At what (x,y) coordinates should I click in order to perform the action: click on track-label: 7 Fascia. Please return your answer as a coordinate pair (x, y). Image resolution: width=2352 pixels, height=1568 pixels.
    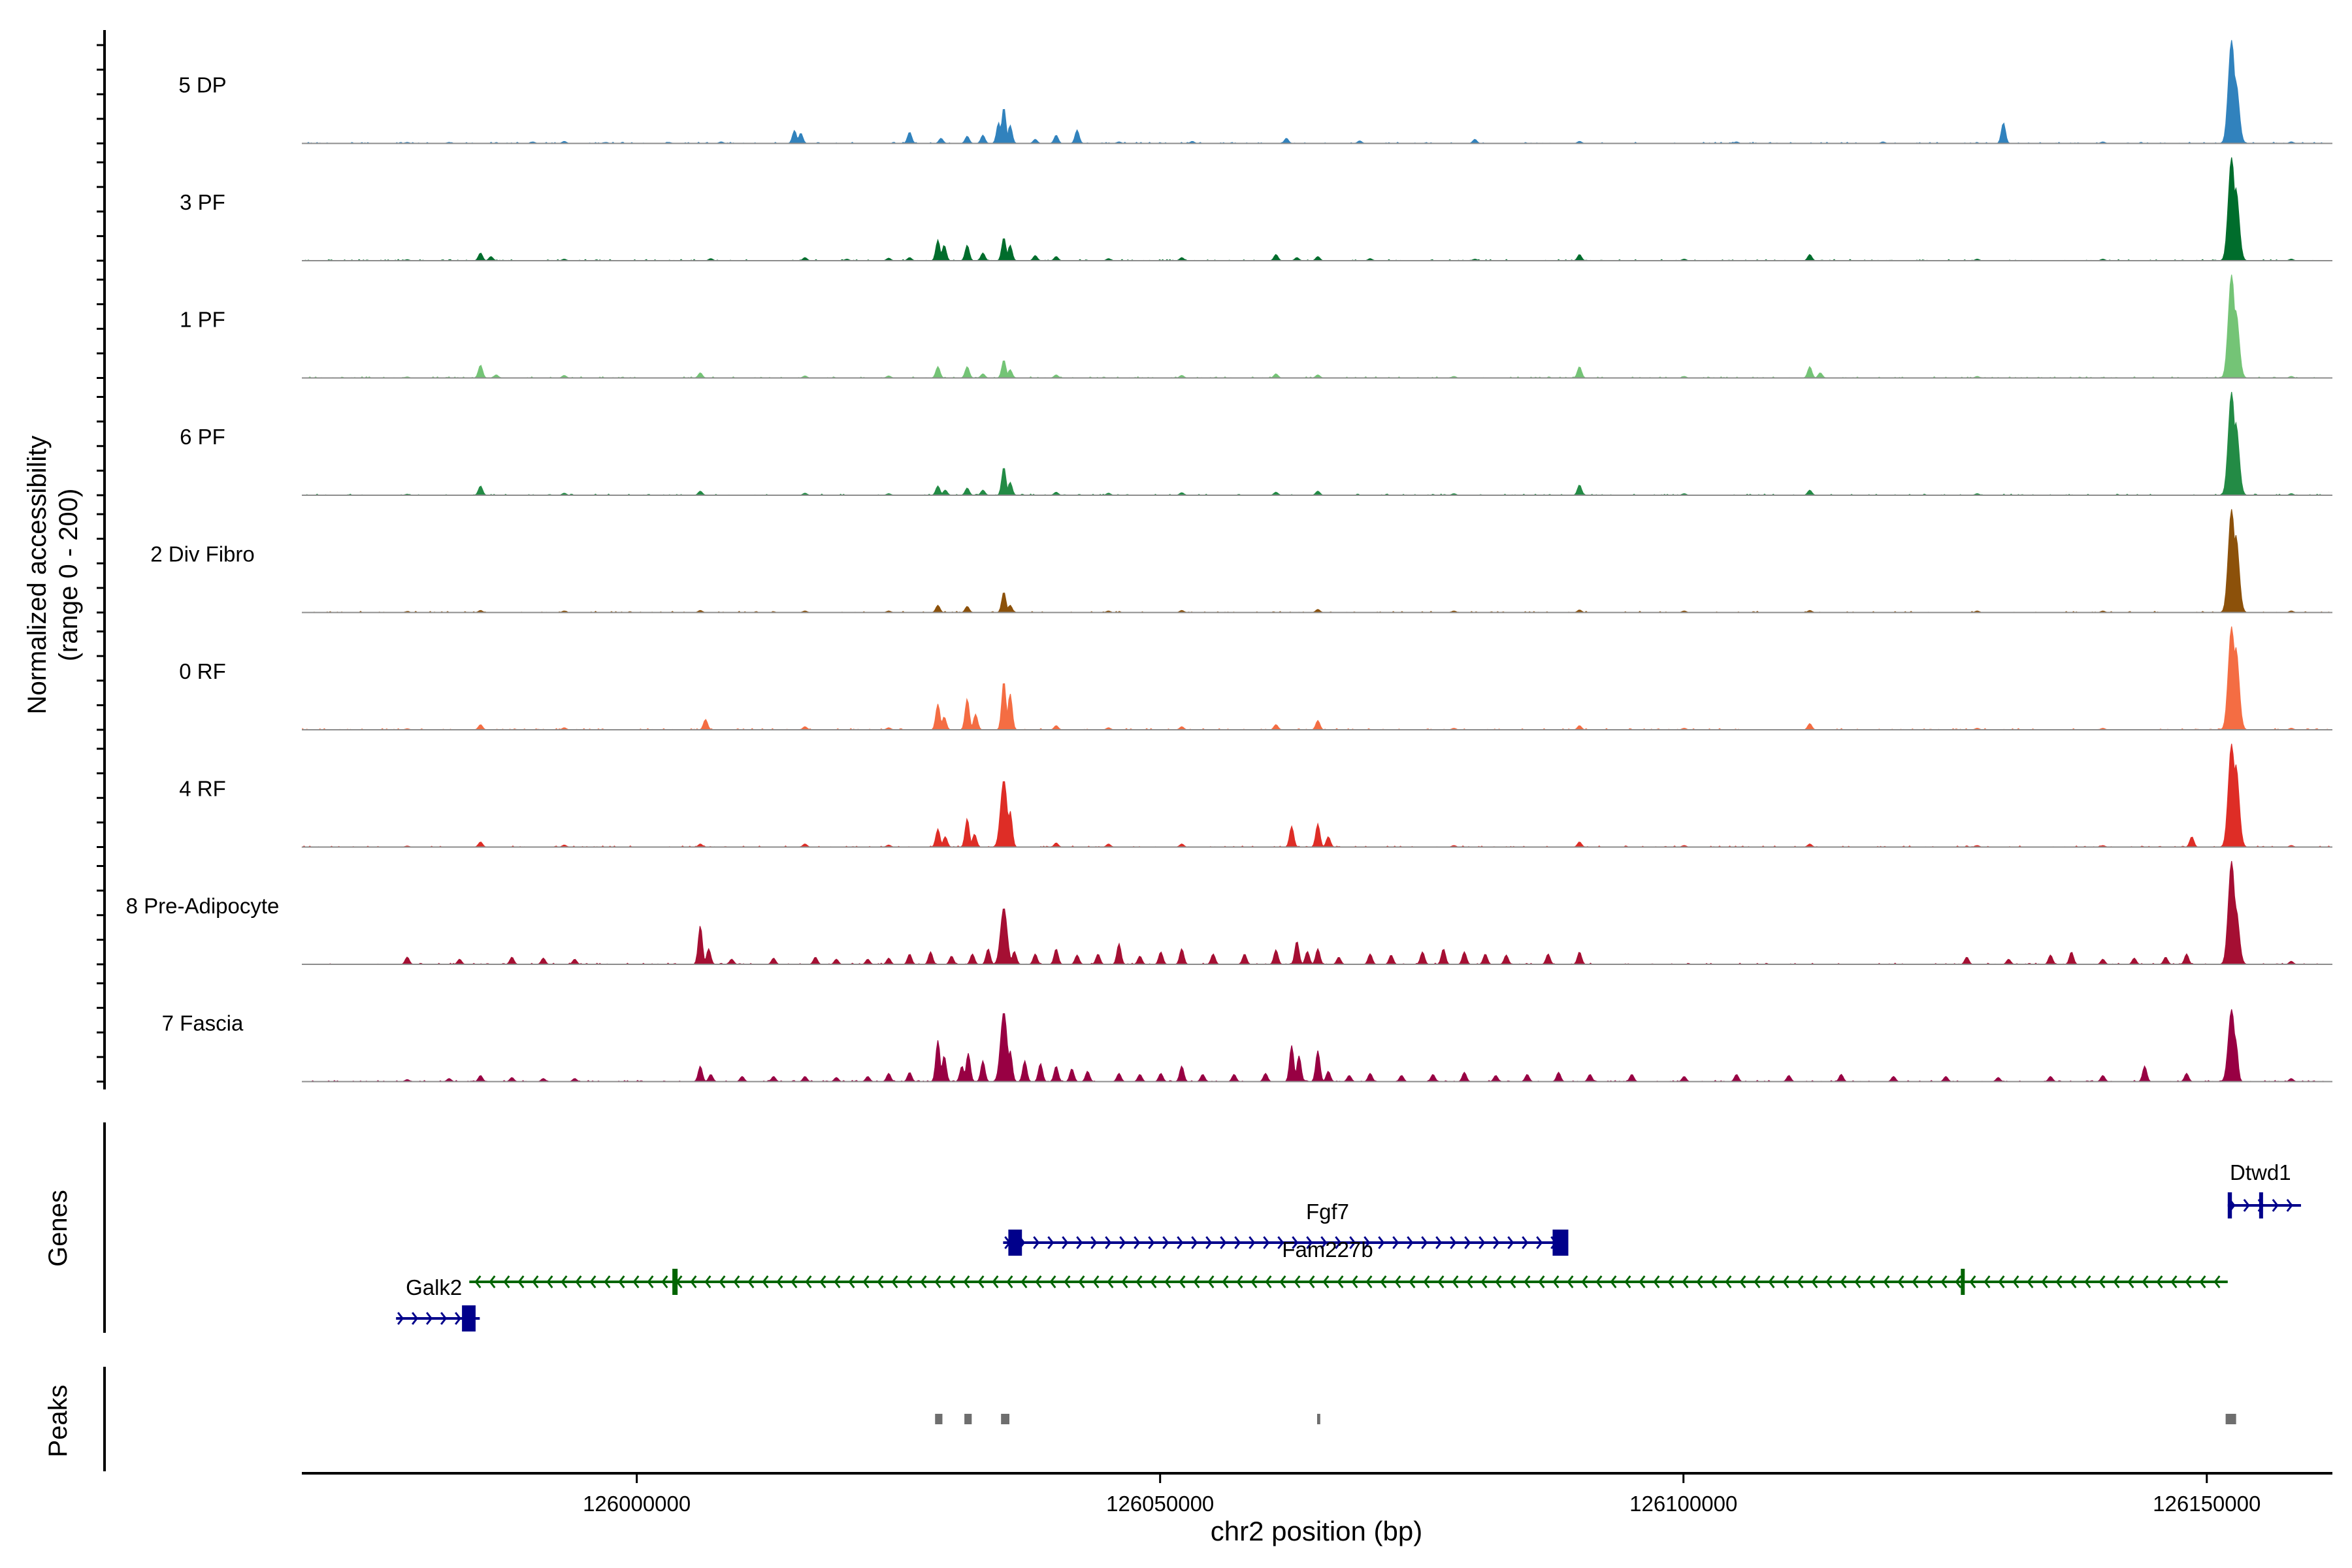
    Looking at the image, I should click on (203, 1023).